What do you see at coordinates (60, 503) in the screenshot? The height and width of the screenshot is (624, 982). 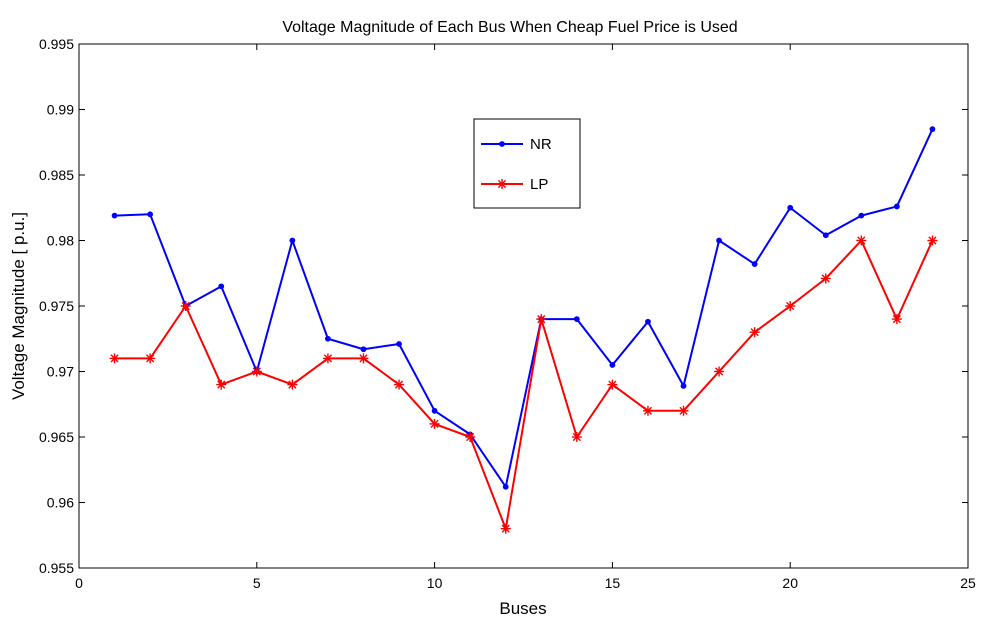 I see `y-tick-label: 0.96` at bounding box center [60, 503].